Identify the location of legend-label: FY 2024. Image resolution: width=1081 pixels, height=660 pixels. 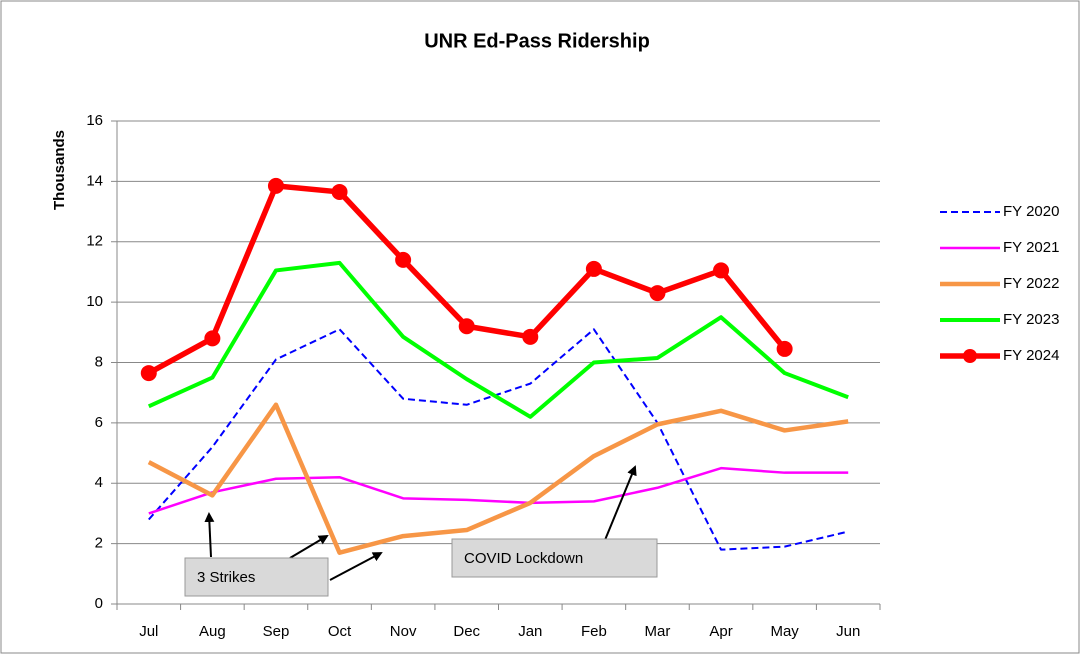
(1031, 355).